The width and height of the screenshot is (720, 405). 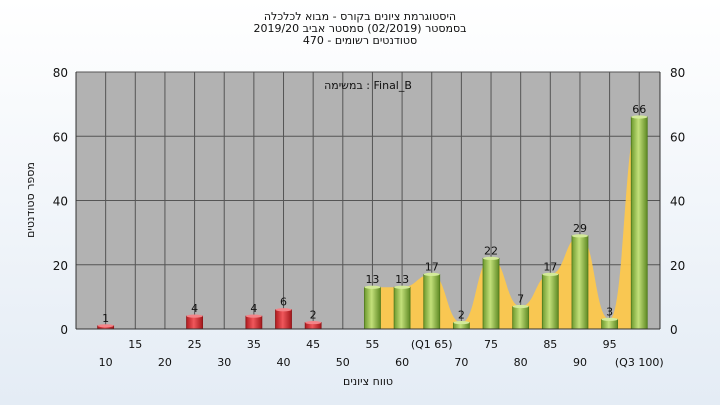 What do you see at coordinates (313, 344) in the screenshot?
I see `x-tick-label: 45` at bounding box center [313, 344].